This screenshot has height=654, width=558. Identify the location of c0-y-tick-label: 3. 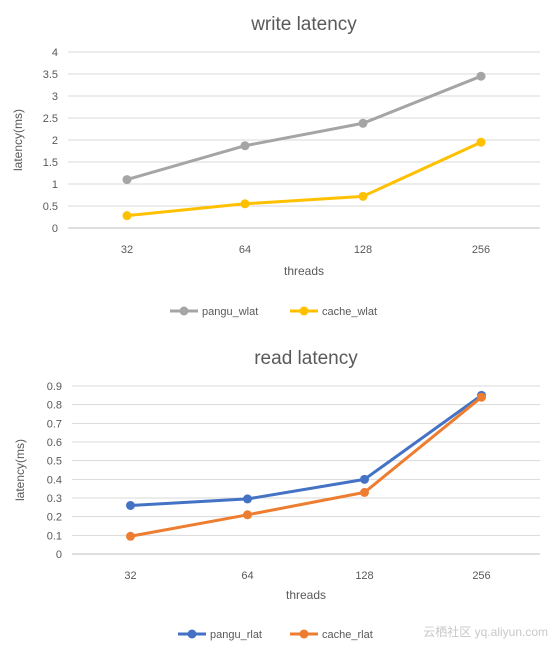
(55, 97).